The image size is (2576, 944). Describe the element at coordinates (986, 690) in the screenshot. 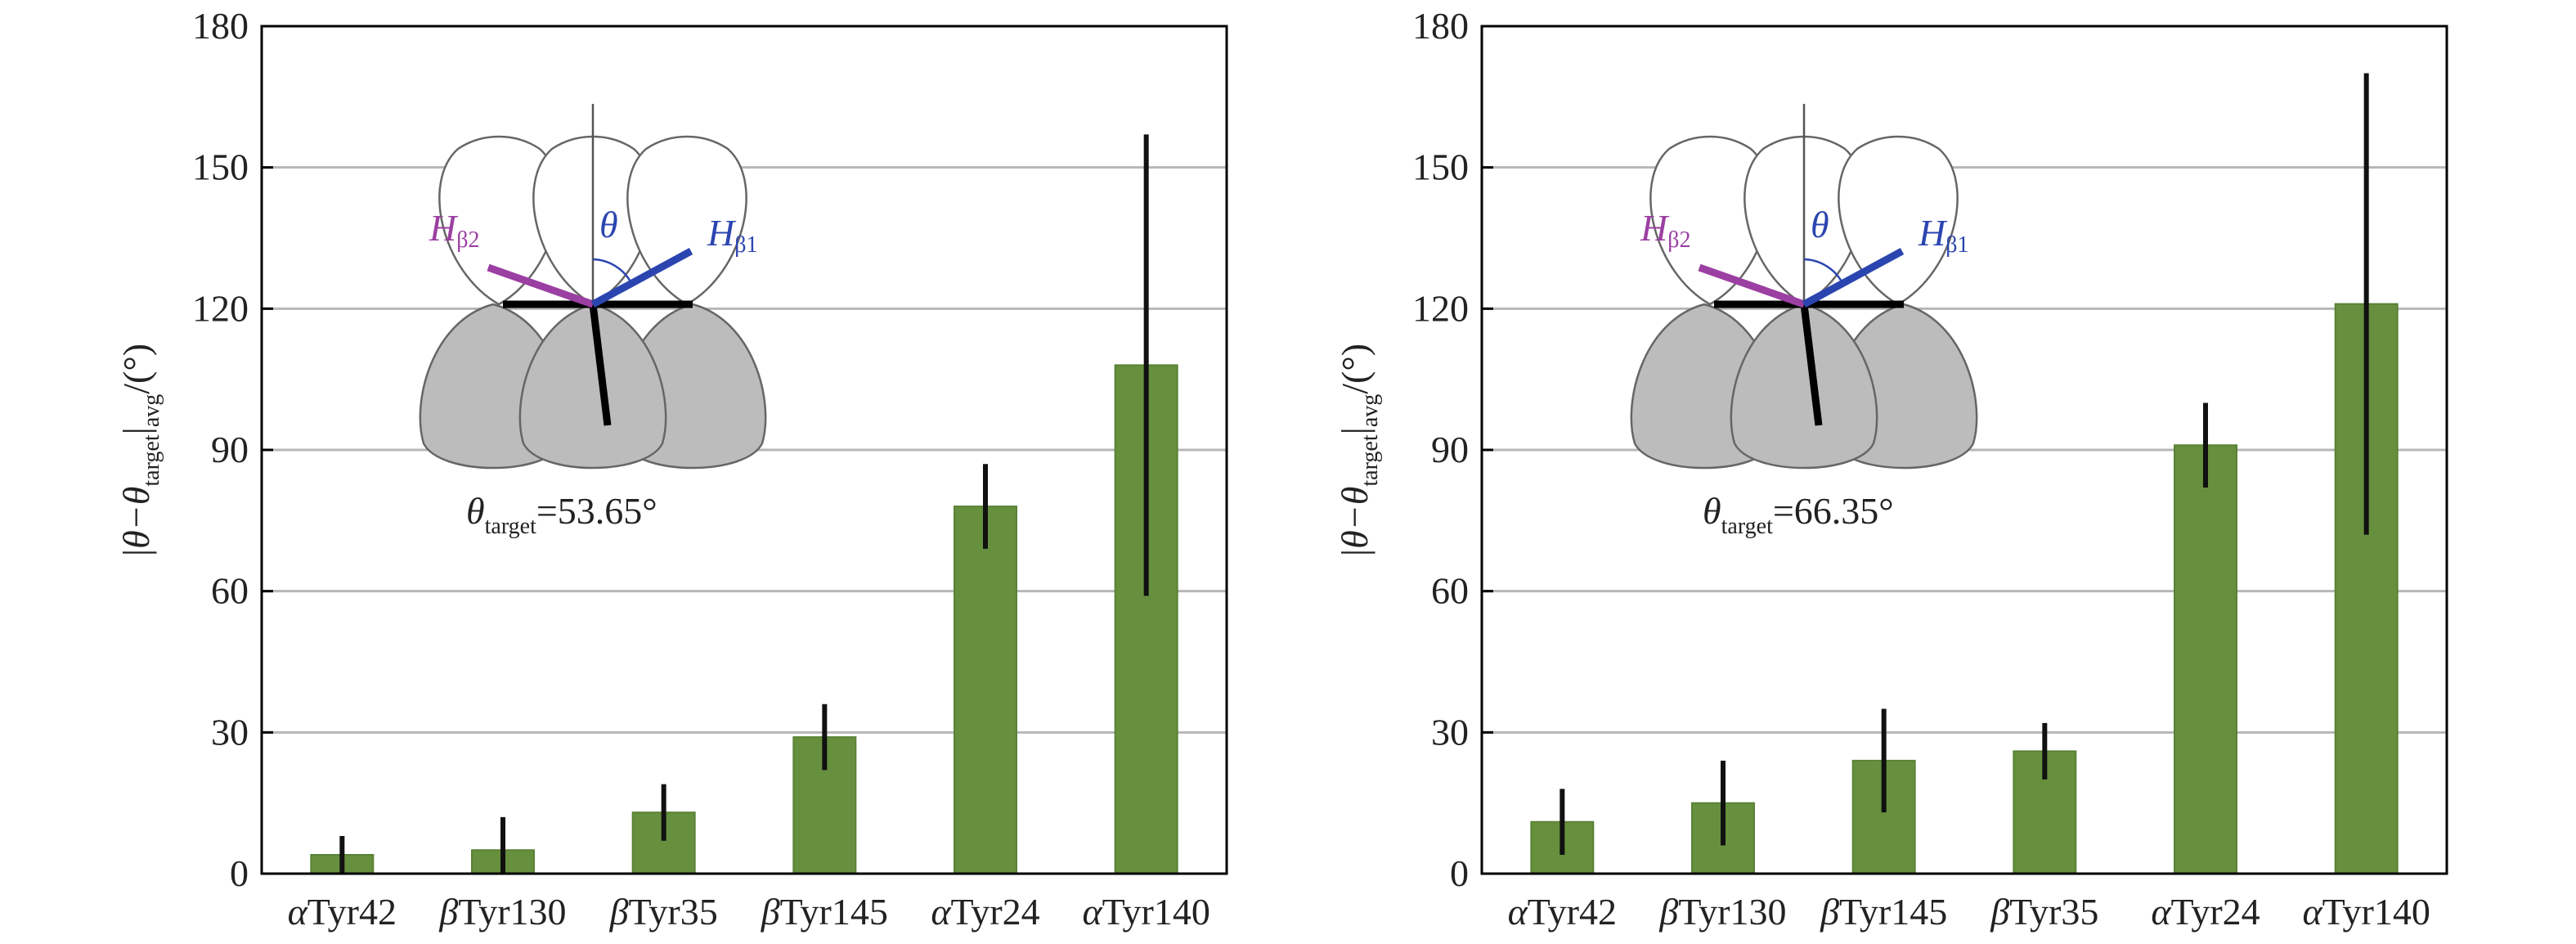

I see `bar` at that location.